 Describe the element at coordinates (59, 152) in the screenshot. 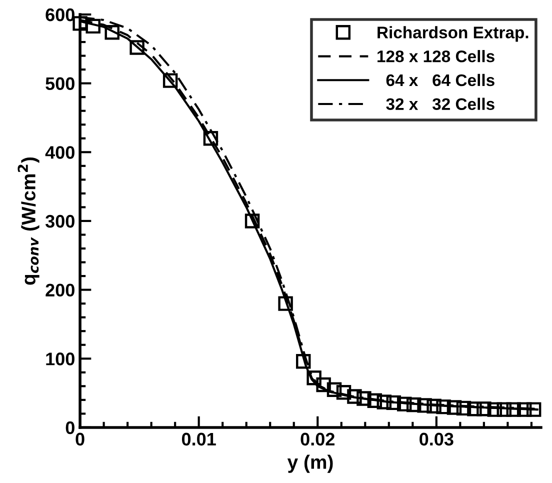

I see `y-tick-label: 400` at that location.